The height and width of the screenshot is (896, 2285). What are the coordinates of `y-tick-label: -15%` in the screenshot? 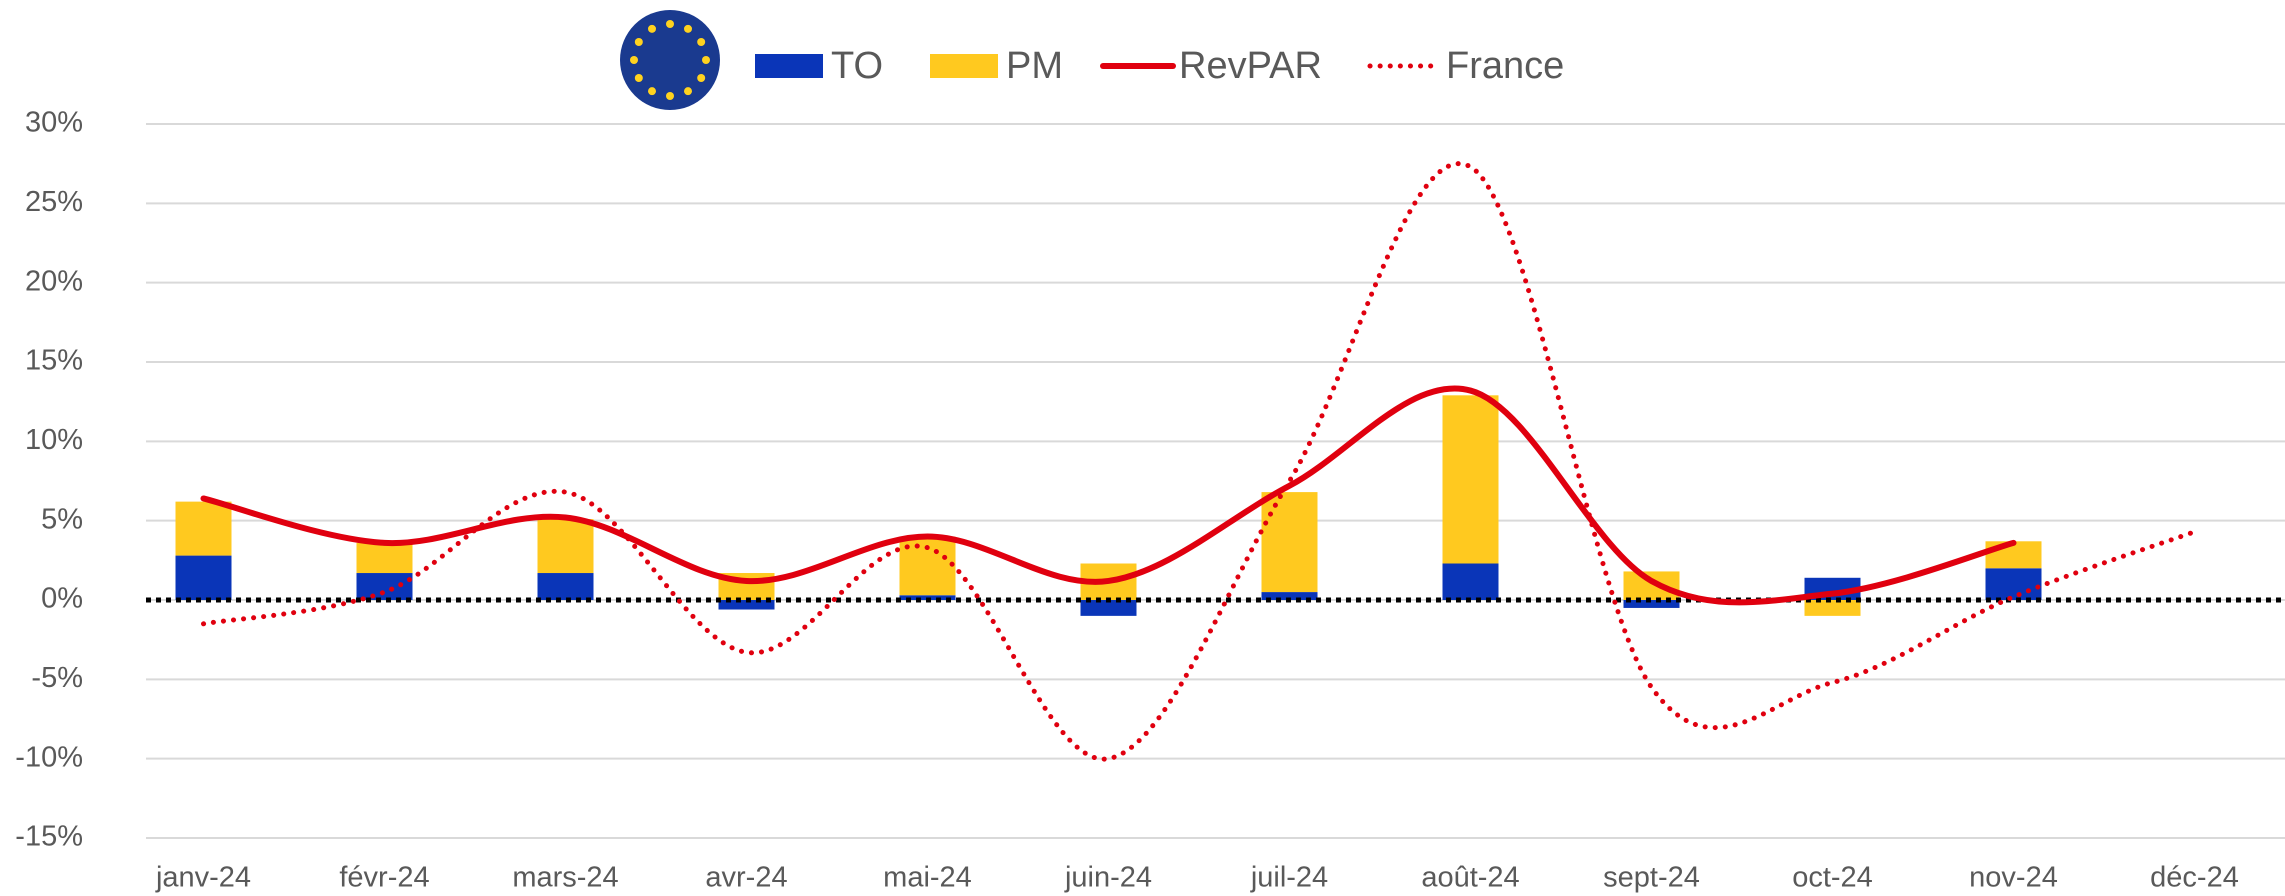 It's located at (49, 837).